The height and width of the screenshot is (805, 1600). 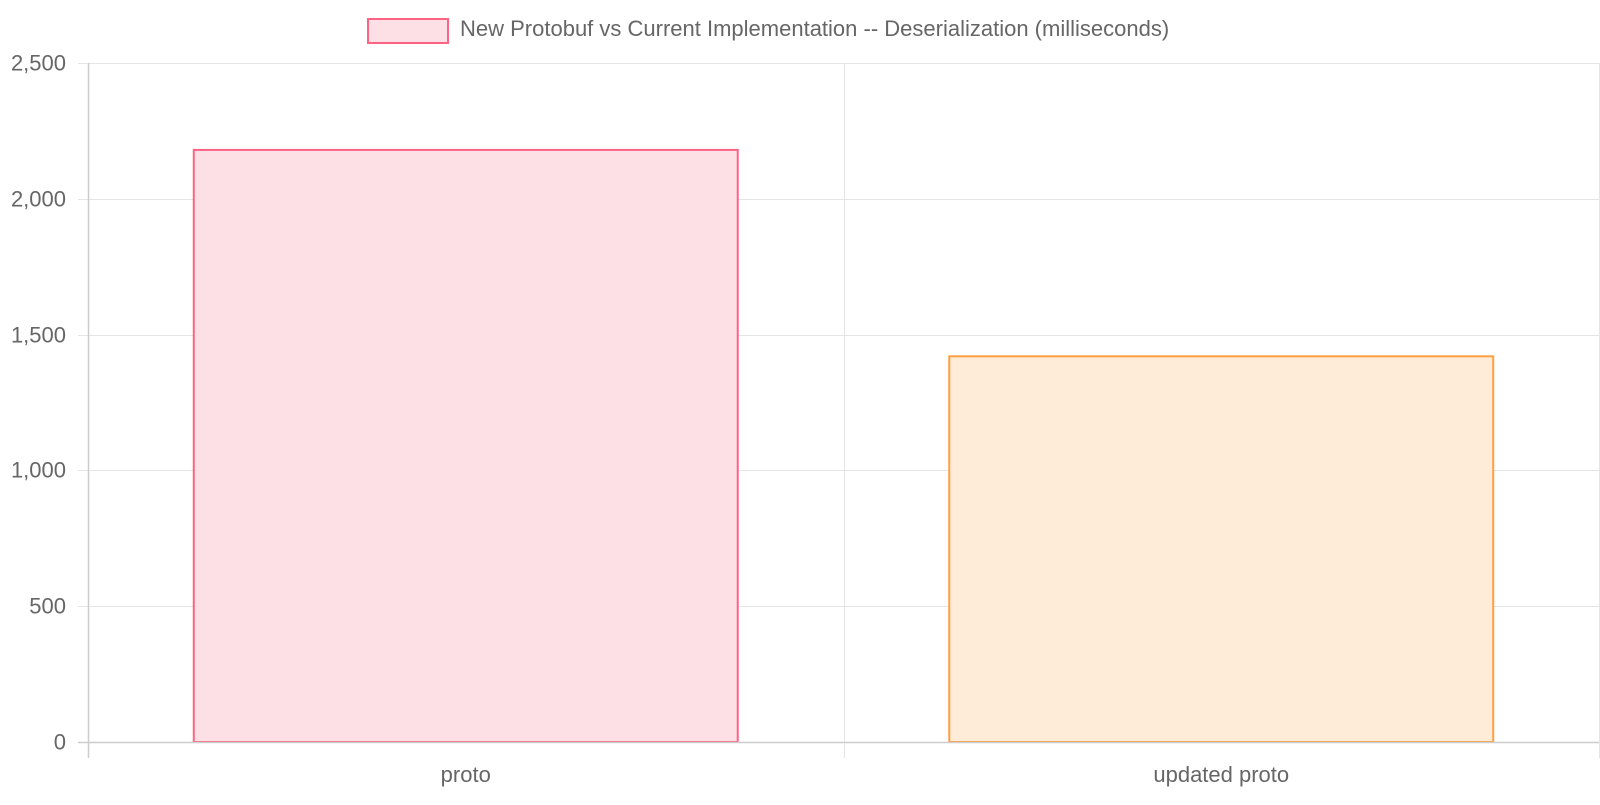 I want to click on y-tick-label: 1,000, so click(x=38, y=470).